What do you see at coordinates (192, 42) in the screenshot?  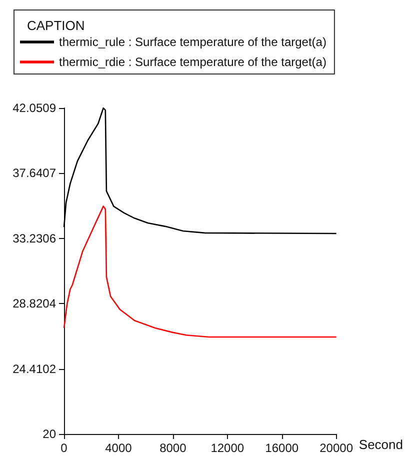 I see `legend-label: thermic_rule : Surface temperature of the target(a)` at bounding box center [192, 42].